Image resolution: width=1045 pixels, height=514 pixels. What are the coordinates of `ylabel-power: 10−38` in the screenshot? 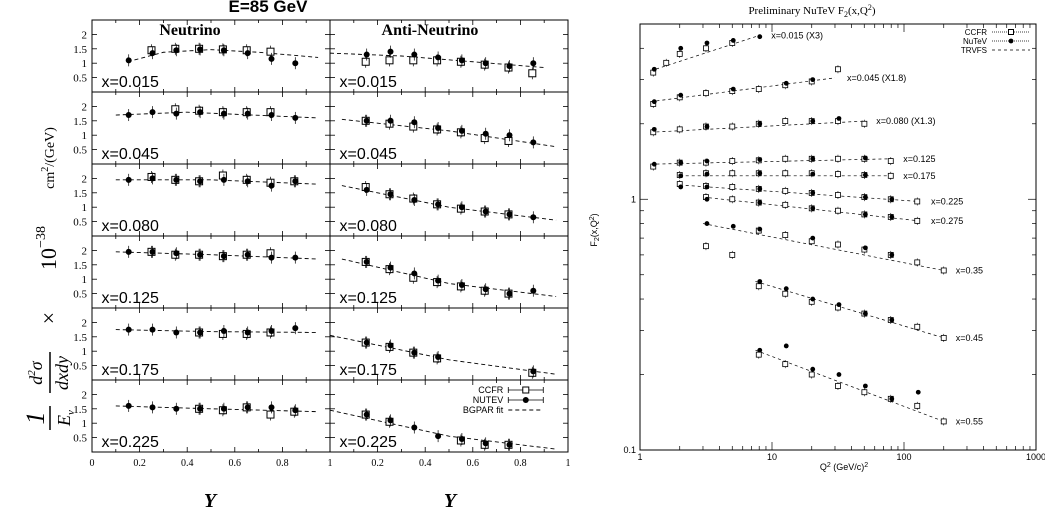 It's located at (47, 248).